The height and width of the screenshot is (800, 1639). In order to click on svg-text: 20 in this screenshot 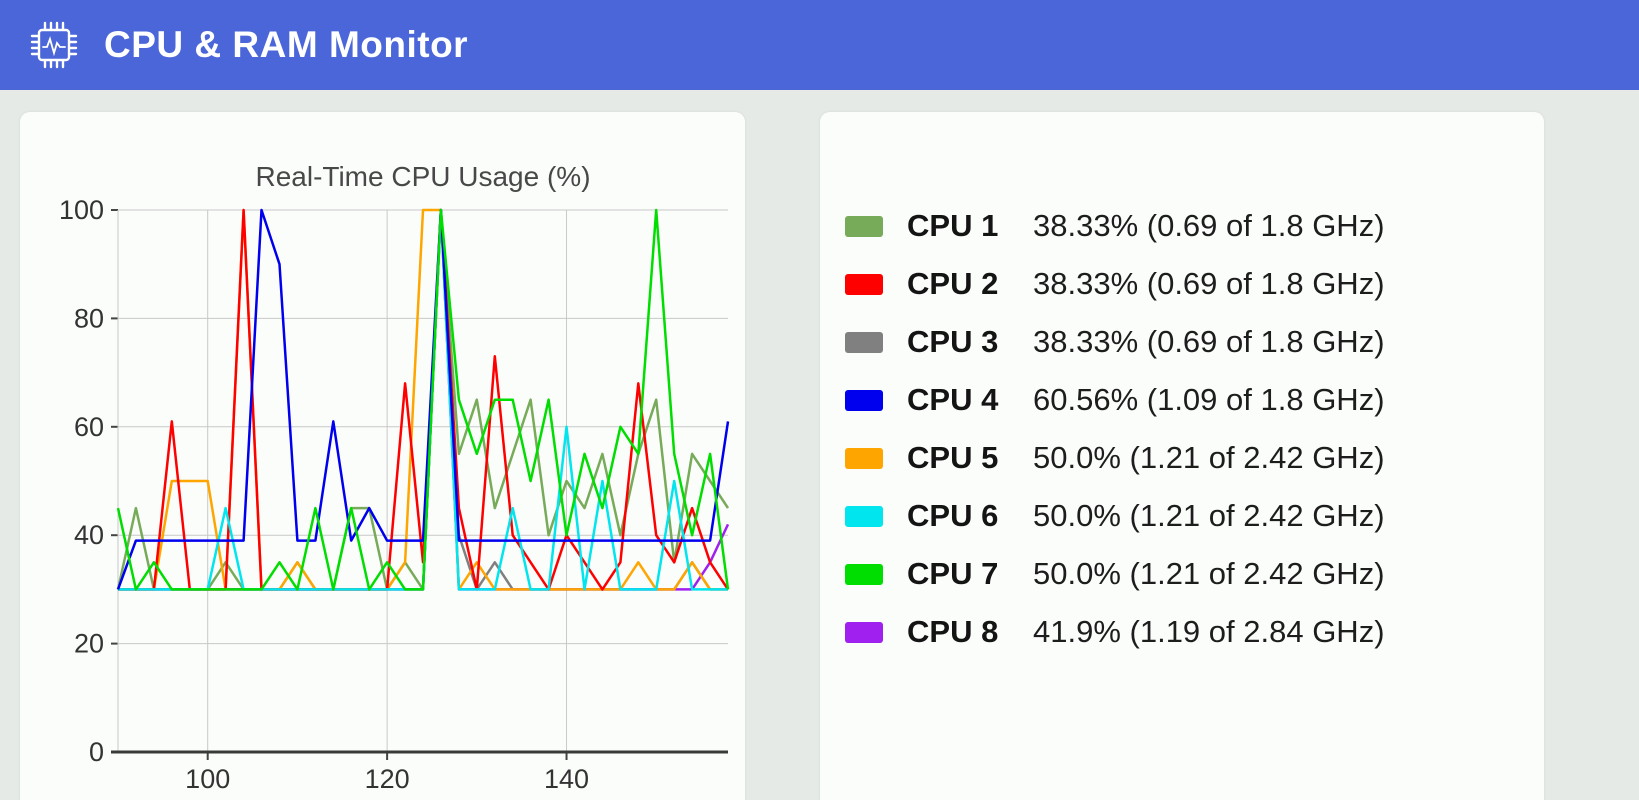, I will do `click(89, 644)`.